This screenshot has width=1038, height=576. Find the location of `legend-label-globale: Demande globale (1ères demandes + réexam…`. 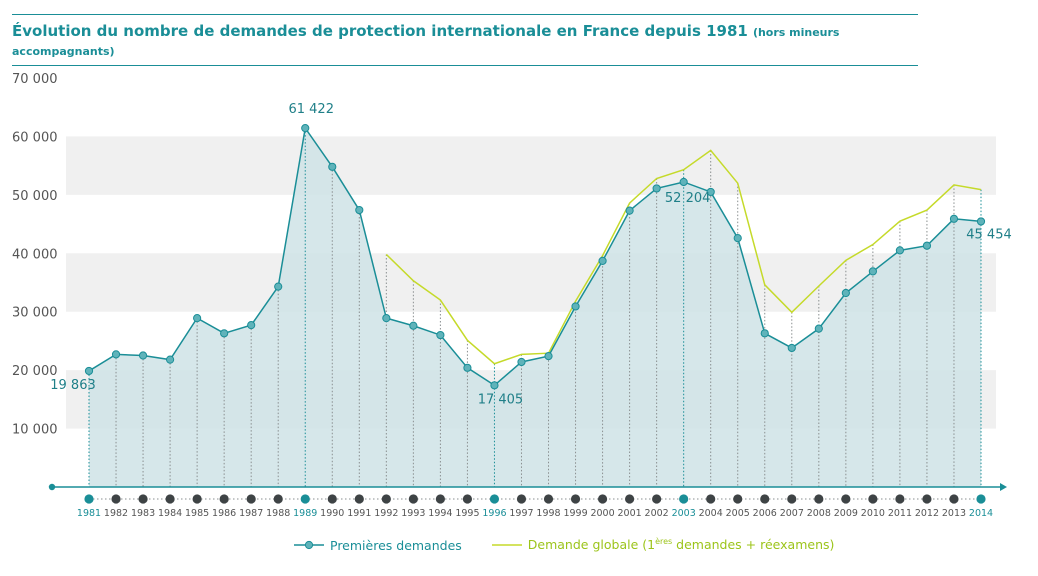

legend-label-globale: Demande globale (1ères demandes + réexam… is located at coordinates (681, 544).